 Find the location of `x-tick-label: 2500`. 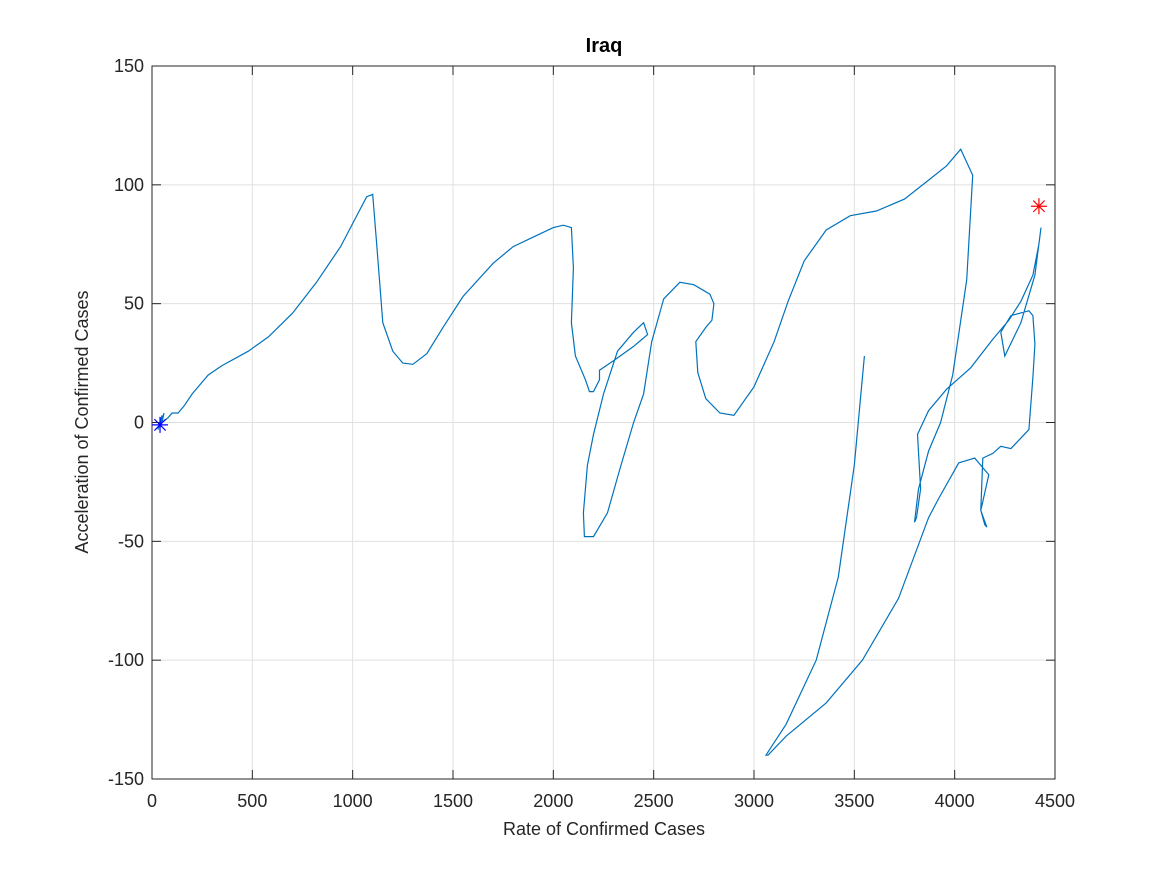

x-tick-label: 2500 is located at coordinates (654, 801).